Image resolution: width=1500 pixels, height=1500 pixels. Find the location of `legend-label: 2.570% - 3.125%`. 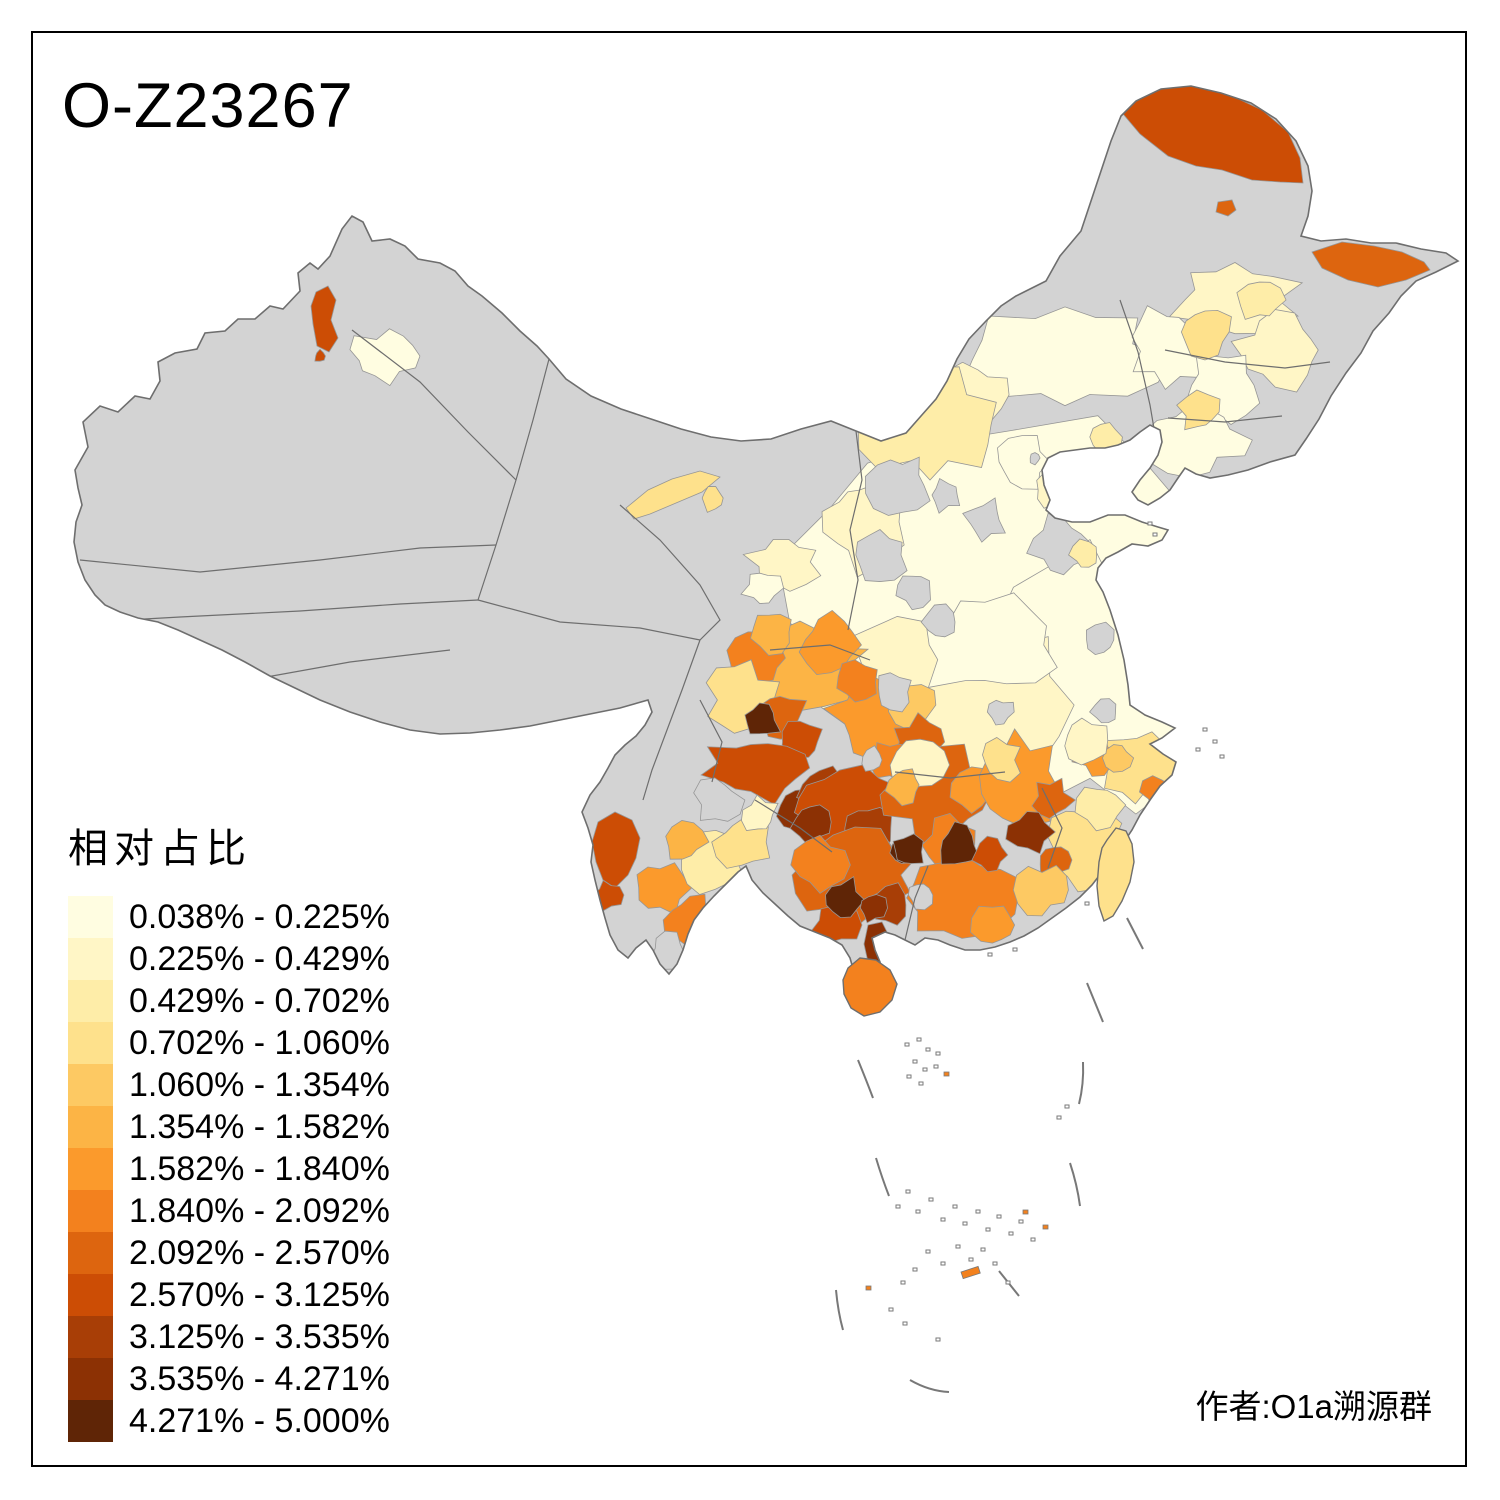

legend-label: 2.570% - 3.125% is located at coordinates (259, 1294).